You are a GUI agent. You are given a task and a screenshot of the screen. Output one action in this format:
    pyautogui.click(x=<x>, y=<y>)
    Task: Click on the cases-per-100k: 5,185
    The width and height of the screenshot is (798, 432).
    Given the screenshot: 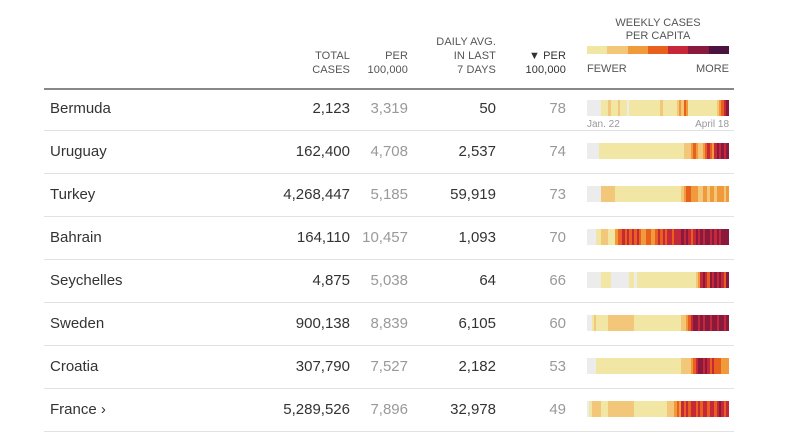 What is the action you would take?
    pyautogui.click(x=389, y=194)
    